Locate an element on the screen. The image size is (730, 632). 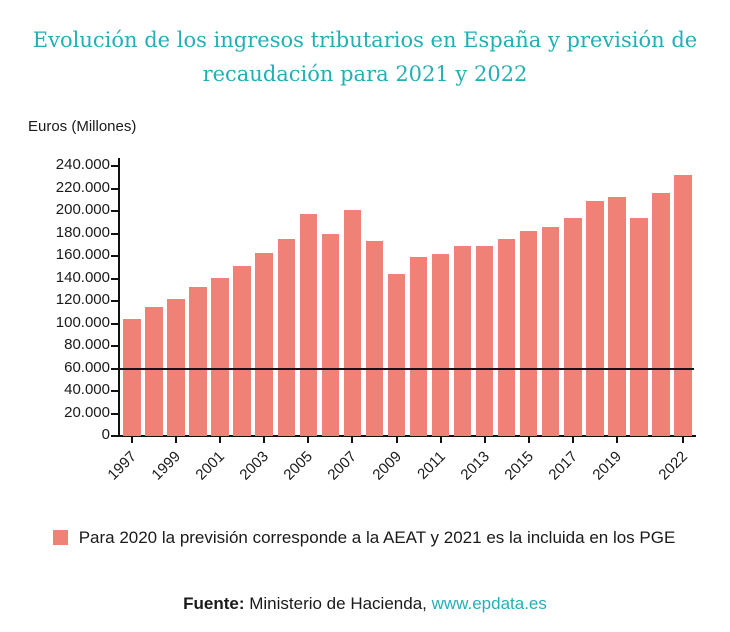
legend-swatch is located at coordinates (60, 537).